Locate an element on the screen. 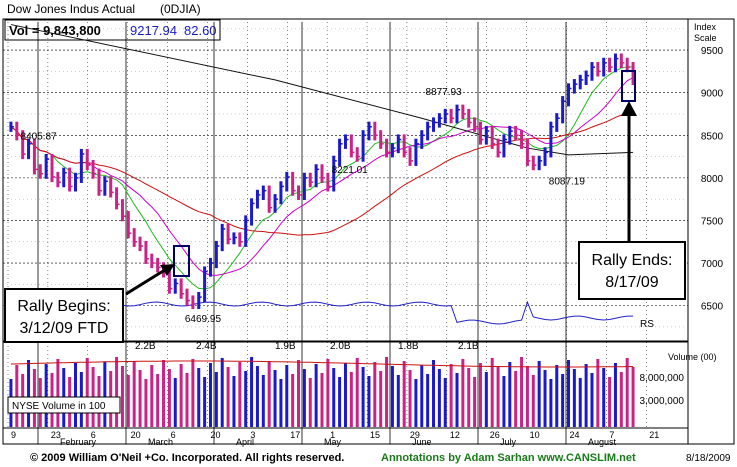  volume-tick-label: 3,000,000 is located at coordinates (662, 401).